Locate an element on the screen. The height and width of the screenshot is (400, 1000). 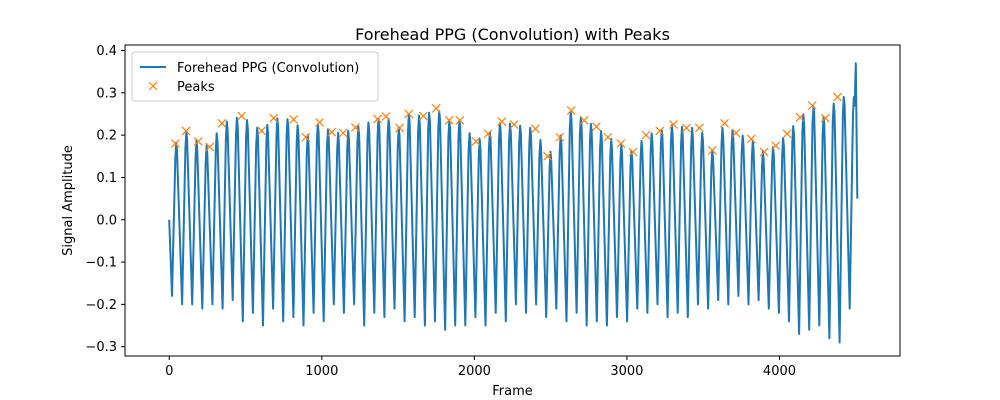
y-tick-label: 0.2 is located at coordinates (106, 136).